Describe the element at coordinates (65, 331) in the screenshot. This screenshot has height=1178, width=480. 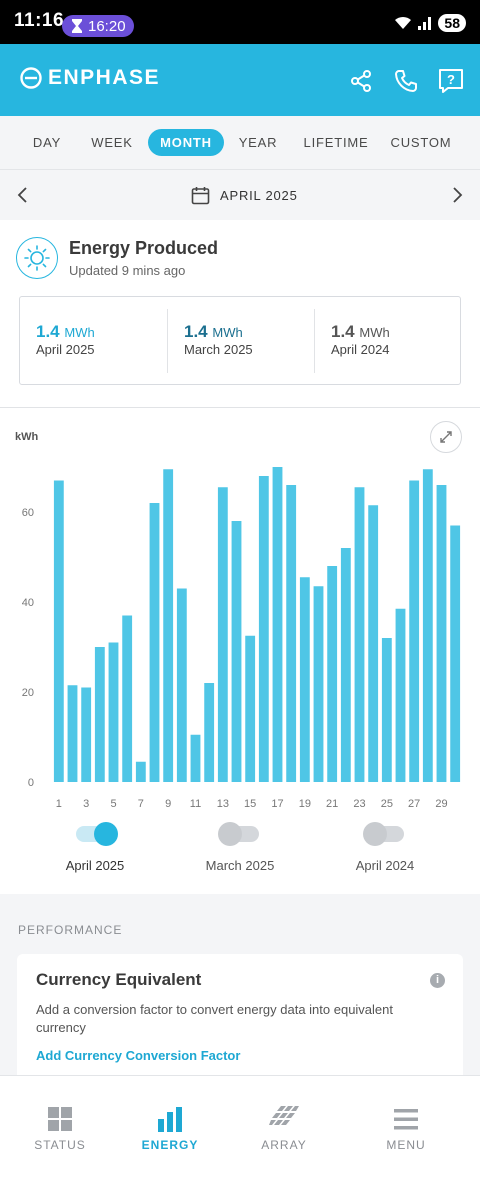
I see `total-current-value: 1.4 MWh` at that location.